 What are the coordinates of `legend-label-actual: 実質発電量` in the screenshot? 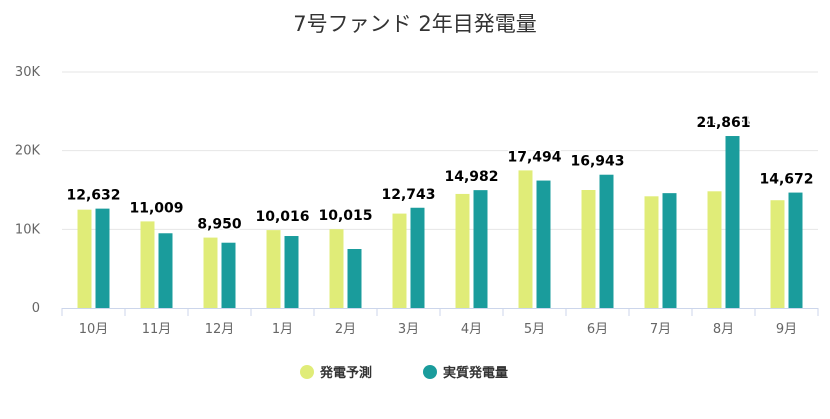 It's located at (475, 373).